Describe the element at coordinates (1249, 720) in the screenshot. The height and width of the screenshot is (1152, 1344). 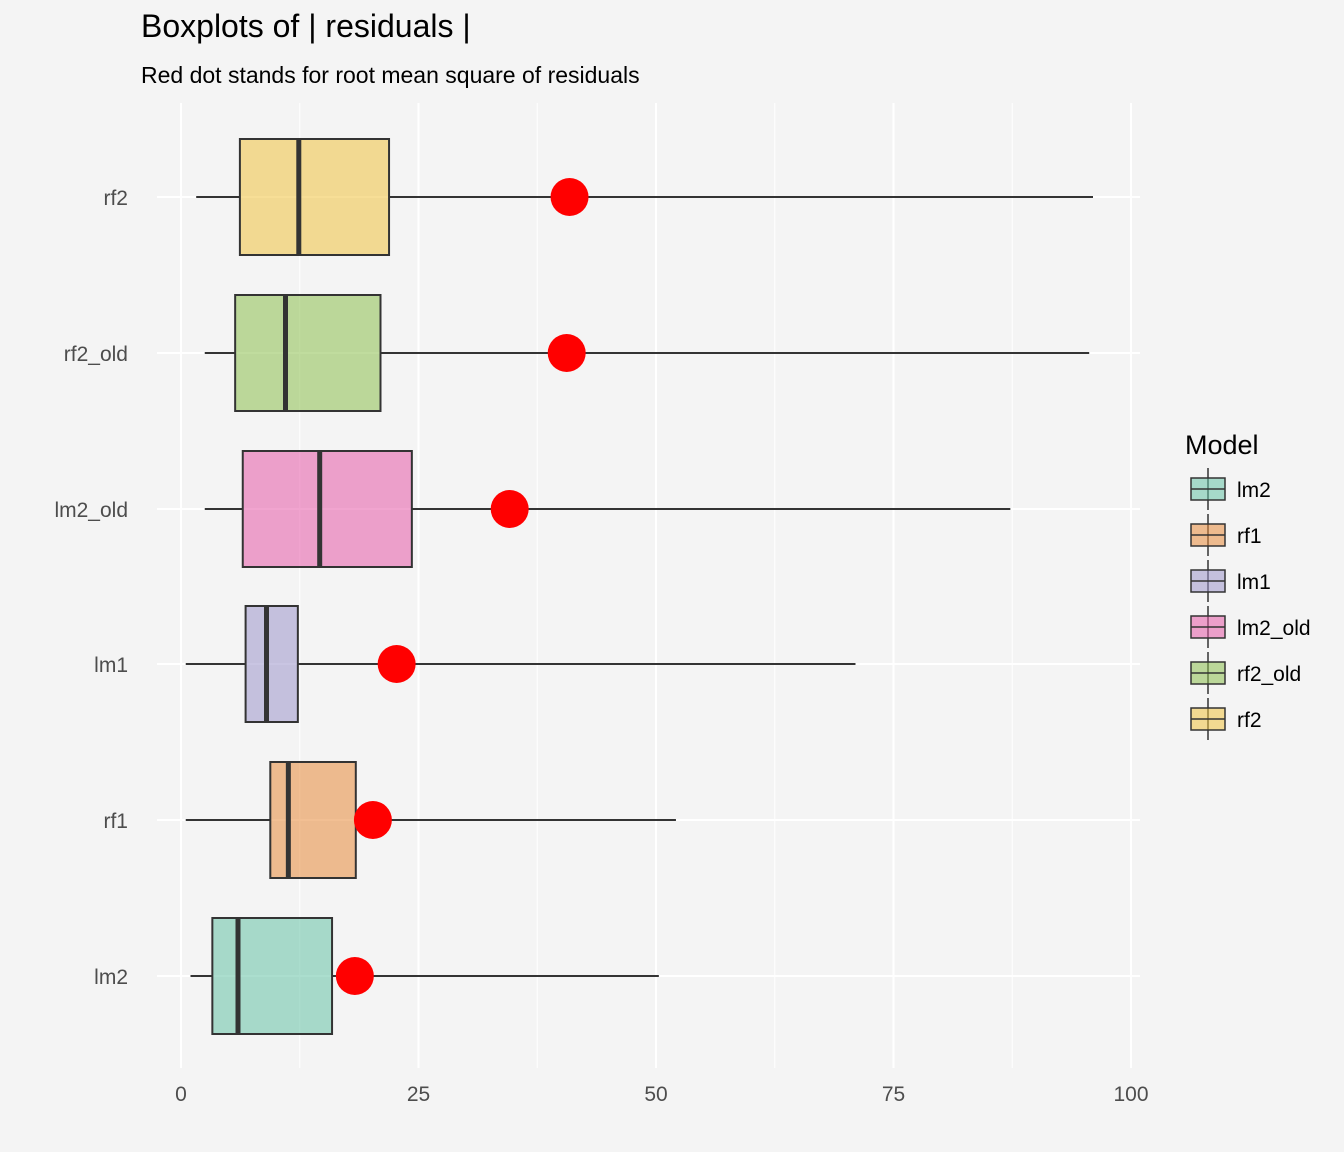
I see `legend-label: rf2` at that location.